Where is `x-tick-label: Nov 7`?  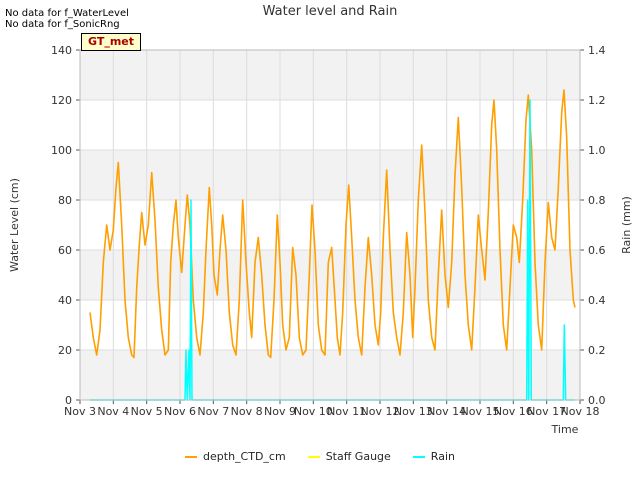 x-tick-label: Nov 7 is located at coordinates (213, 411).